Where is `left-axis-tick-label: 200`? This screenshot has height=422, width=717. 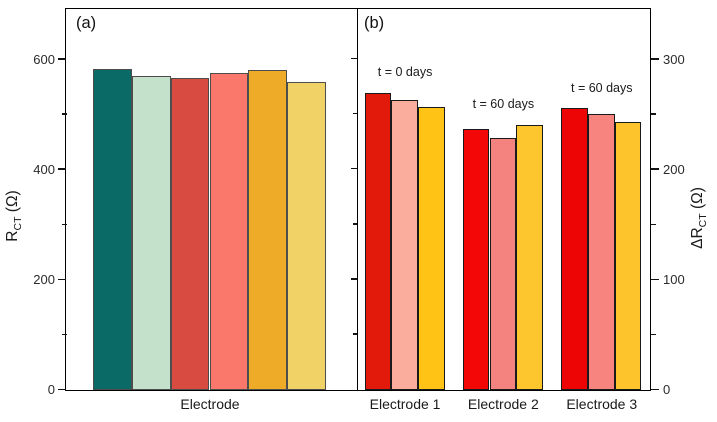
left-axis-tick-label: 200 is located at coordinates (44, 279).